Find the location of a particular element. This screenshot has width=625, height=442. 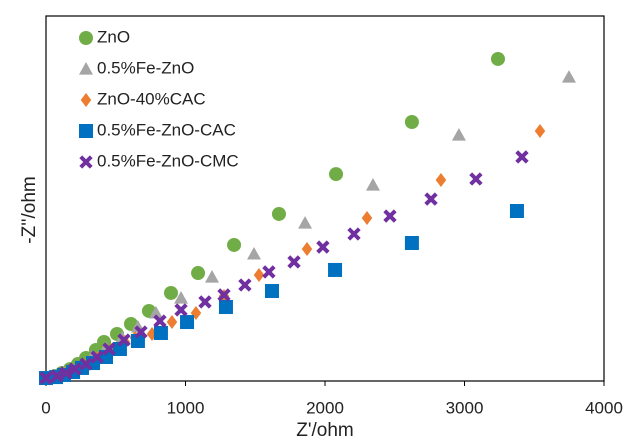

legend-label: ZnO-40%CAC is located at coordinates (151, 98).